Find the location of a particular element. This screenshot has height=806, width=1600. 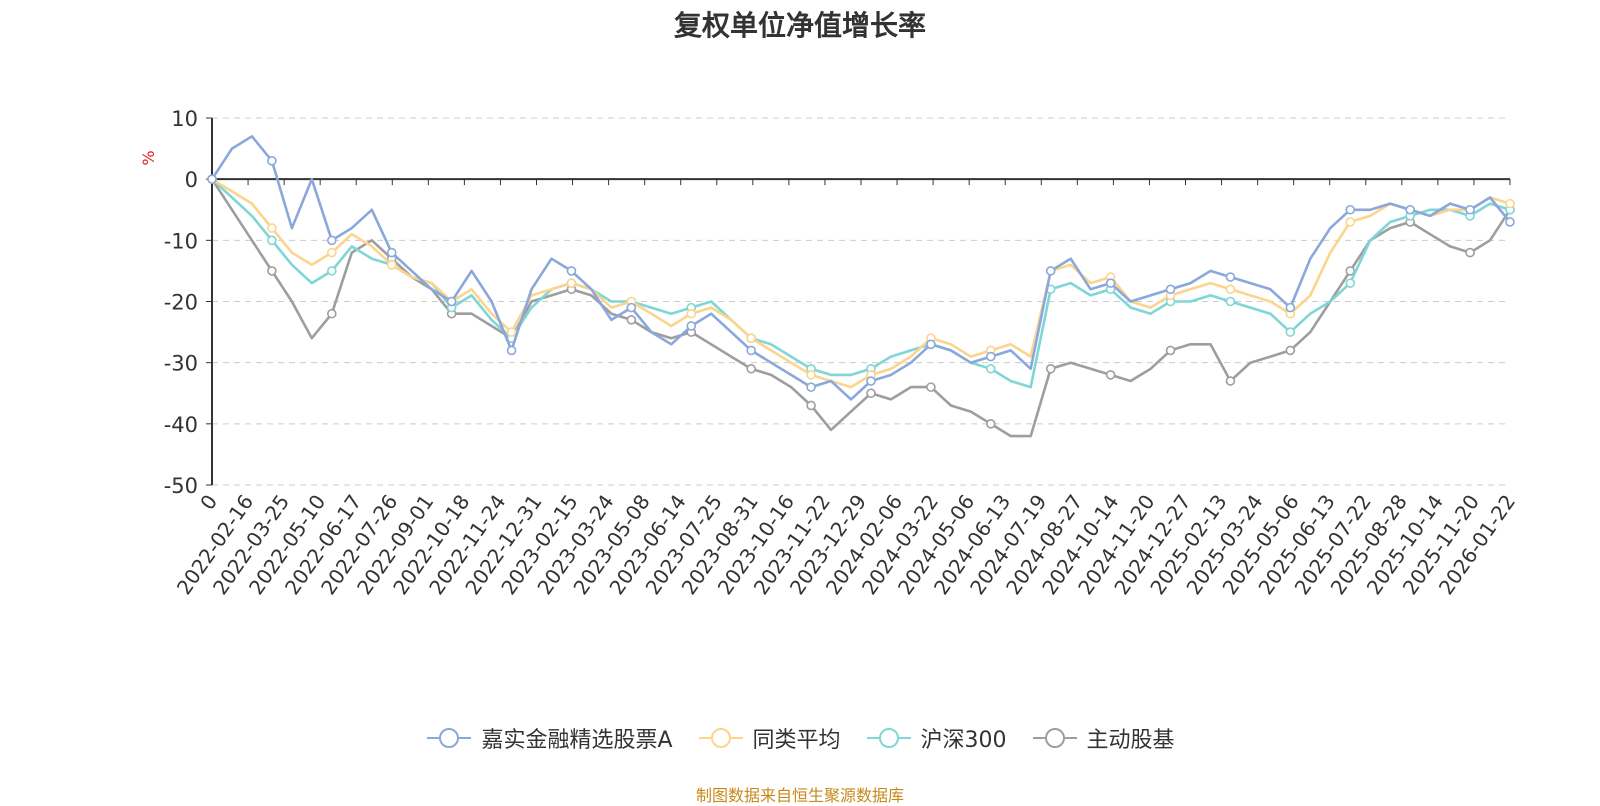

legend-item-series-0: 嘉实金融精选股票A is located at coordinates (549, 738).